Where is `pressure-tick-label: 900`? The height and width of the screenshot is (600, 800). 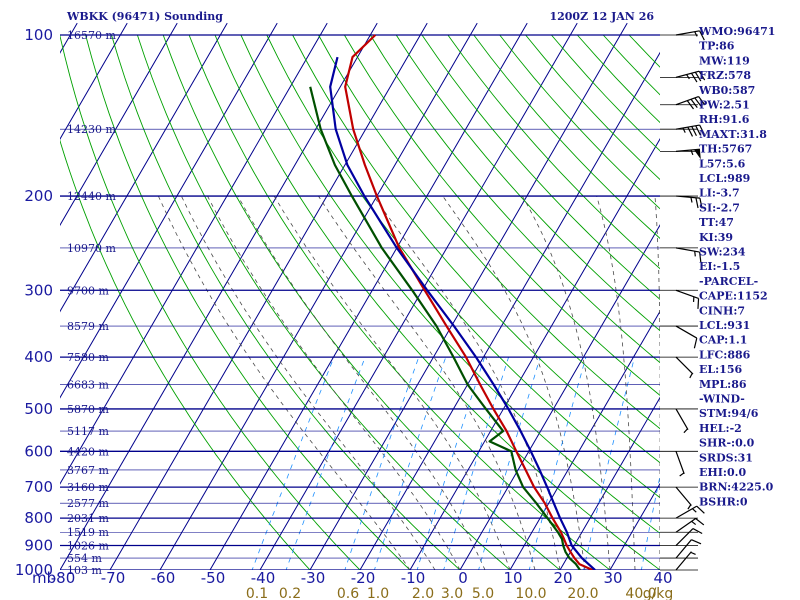
pressure-tick-label: 900 is located at coordinates (38, 546).